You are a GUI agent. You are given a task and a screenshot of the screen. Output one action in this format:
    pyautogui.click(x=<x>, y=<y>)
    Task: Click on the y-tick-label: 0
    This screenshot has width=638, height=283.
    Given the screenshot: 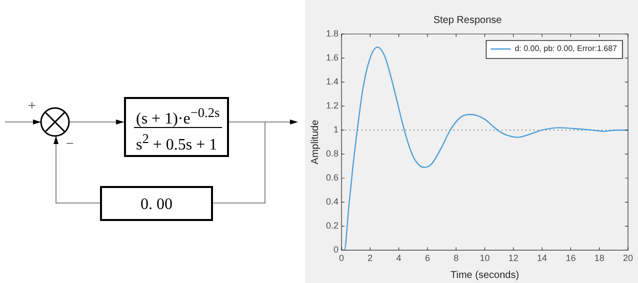 What is the action you would take?
    pyautogui.click(x=336, y=249)
    